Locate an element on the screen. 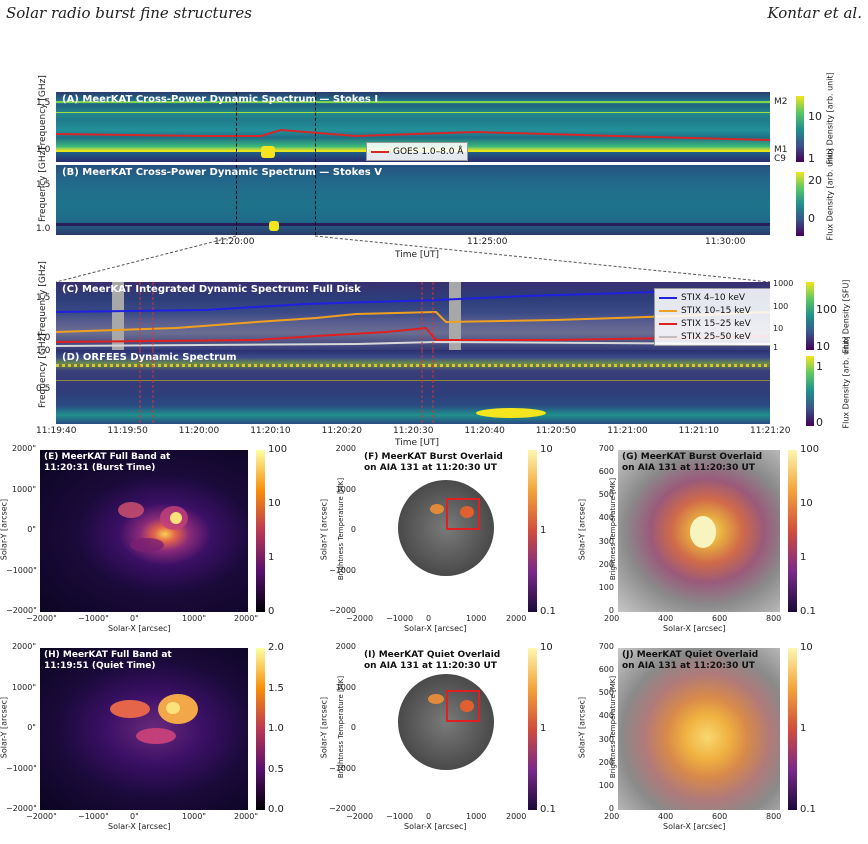 The image size is (868, 844). colorbar-tick: 1.0 is located at coordinates (276, 728).